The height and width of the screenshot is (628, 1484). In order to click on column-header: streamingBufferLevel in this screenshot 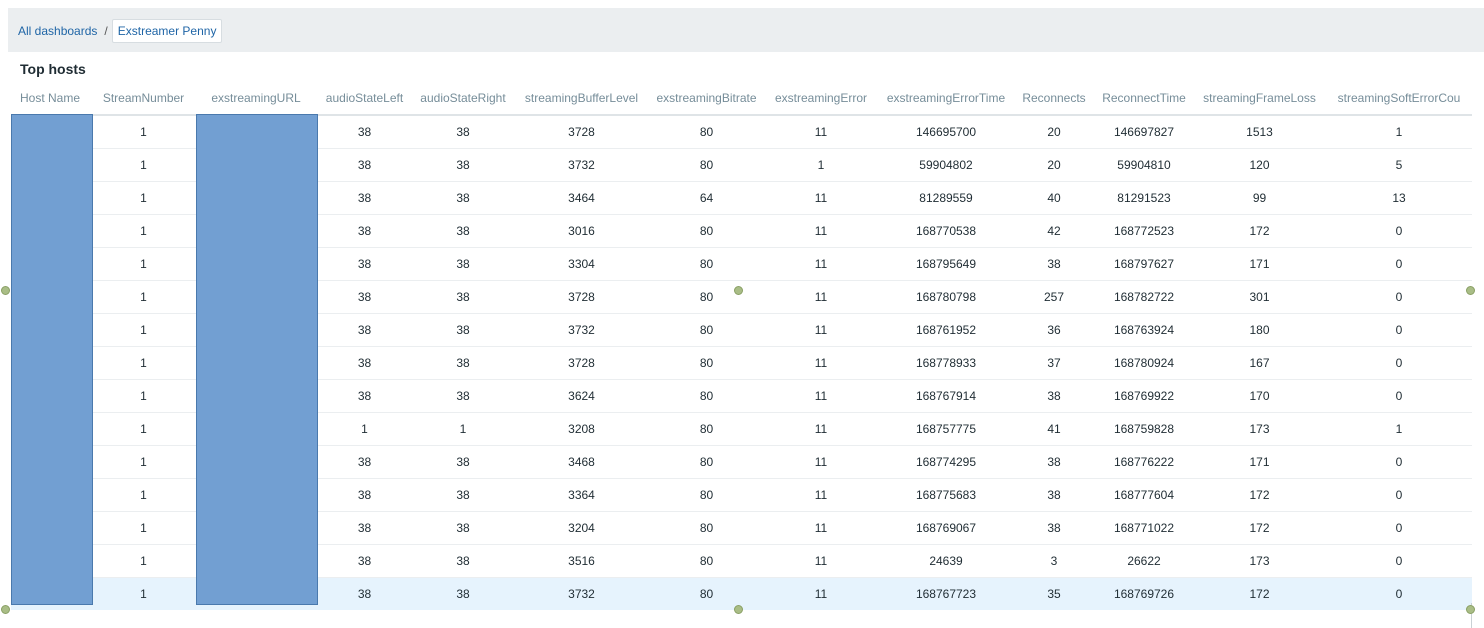, I will do `click(581, 98)`.